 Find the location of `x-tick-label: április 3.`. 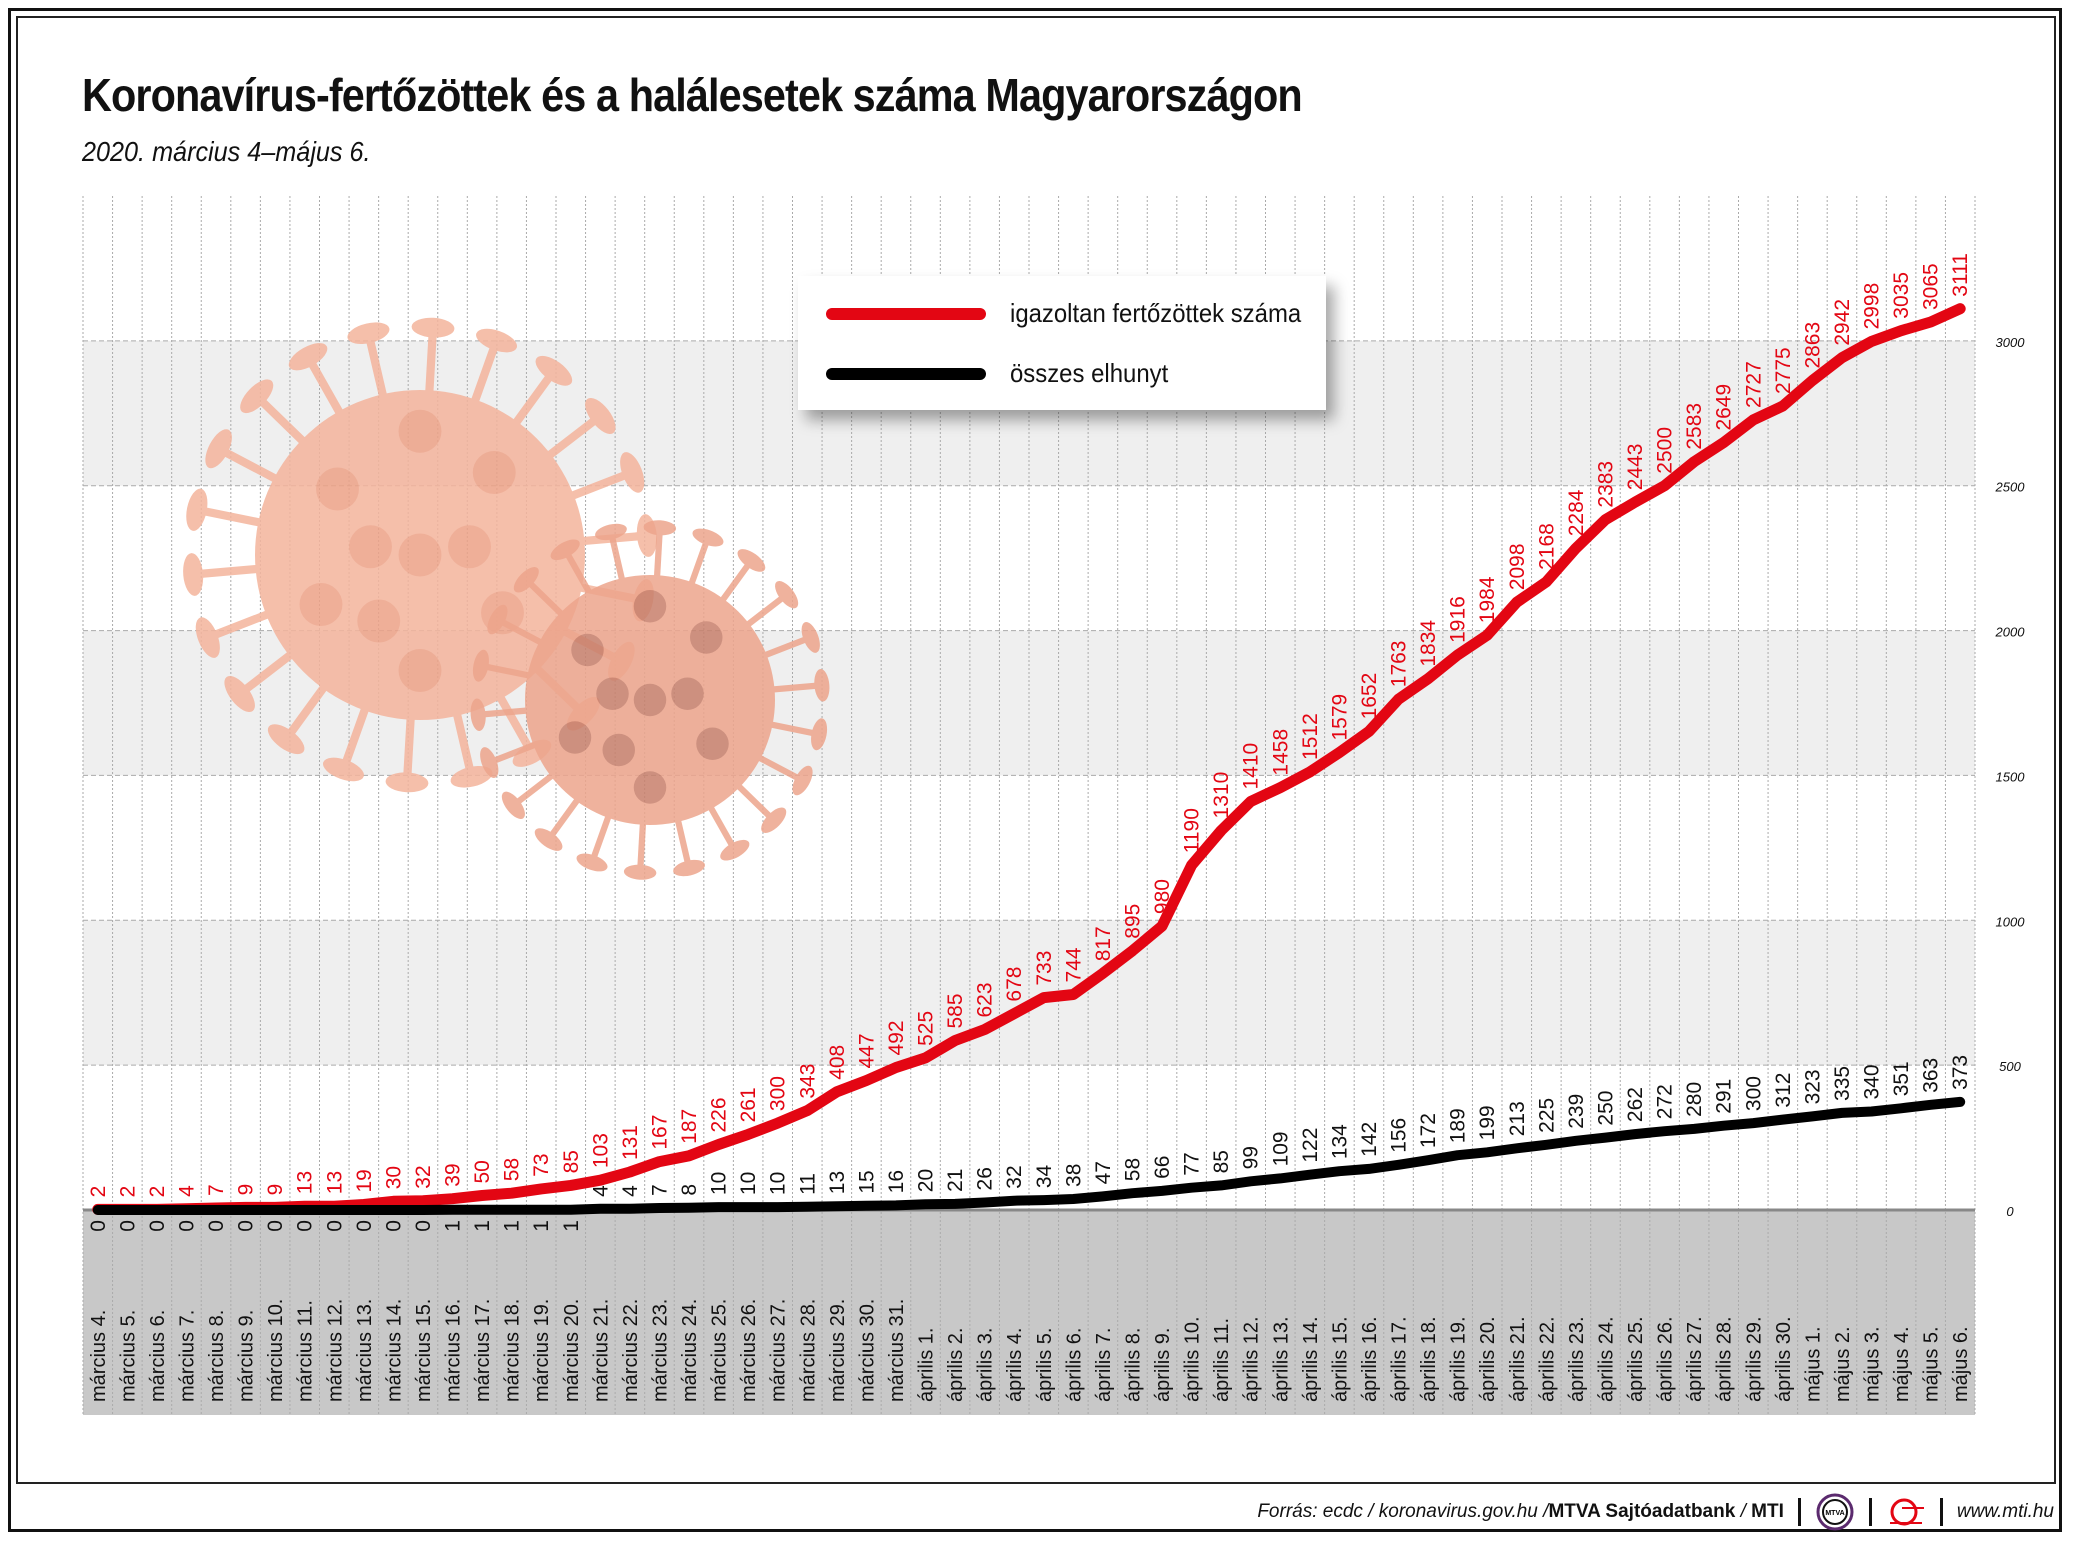

x-tick-label: április 3. is located at coordinates (986, 1365).